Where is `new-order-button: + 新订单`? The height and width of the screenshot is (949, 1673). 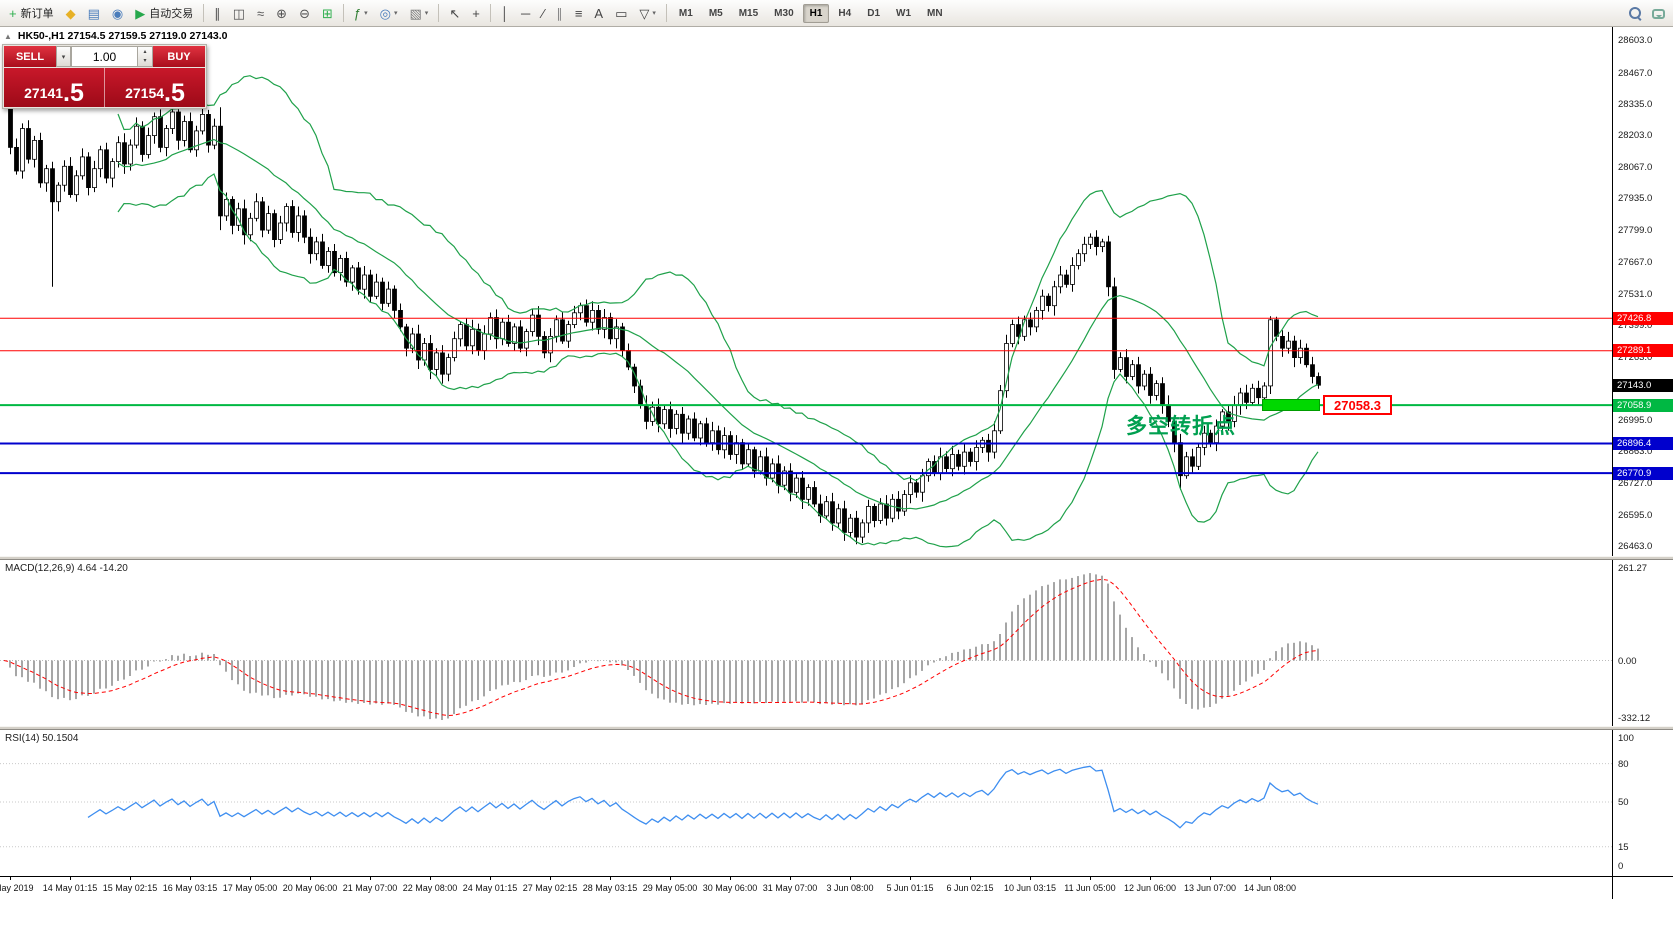 new-order-button: + 新订单 is located at coordinates (31, 13).